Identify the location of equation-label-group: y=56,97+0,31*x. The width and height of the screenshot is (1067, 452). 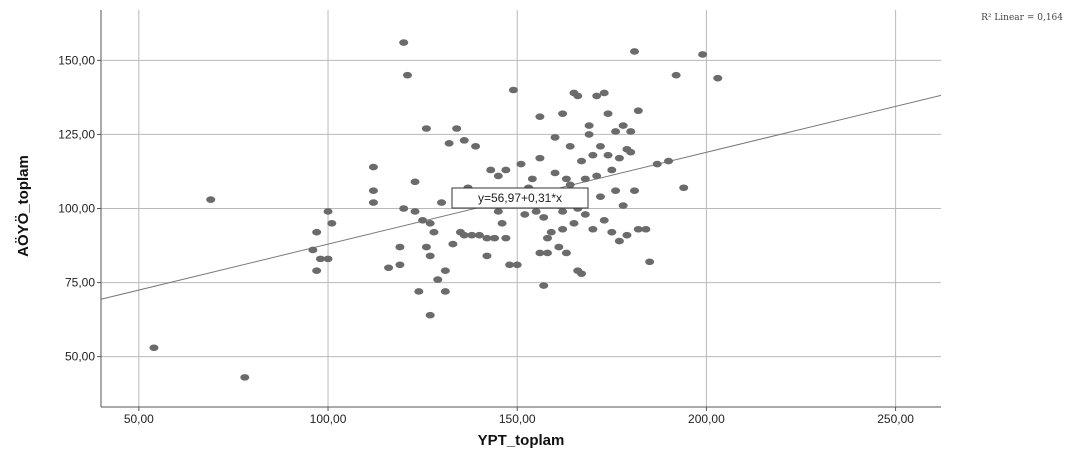
(520, 198).